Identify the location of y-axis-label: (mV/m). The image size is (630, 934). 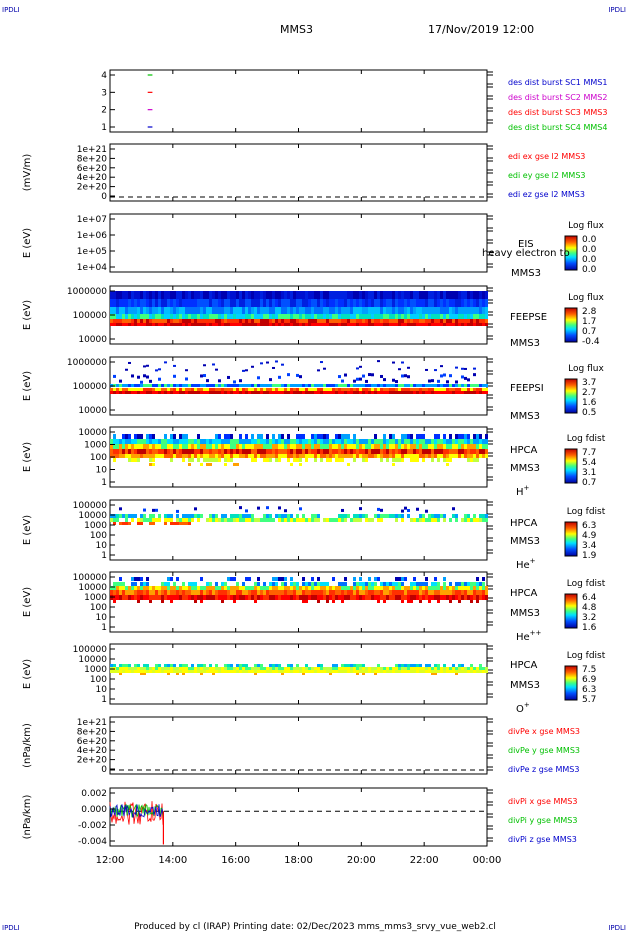
(27, 173).